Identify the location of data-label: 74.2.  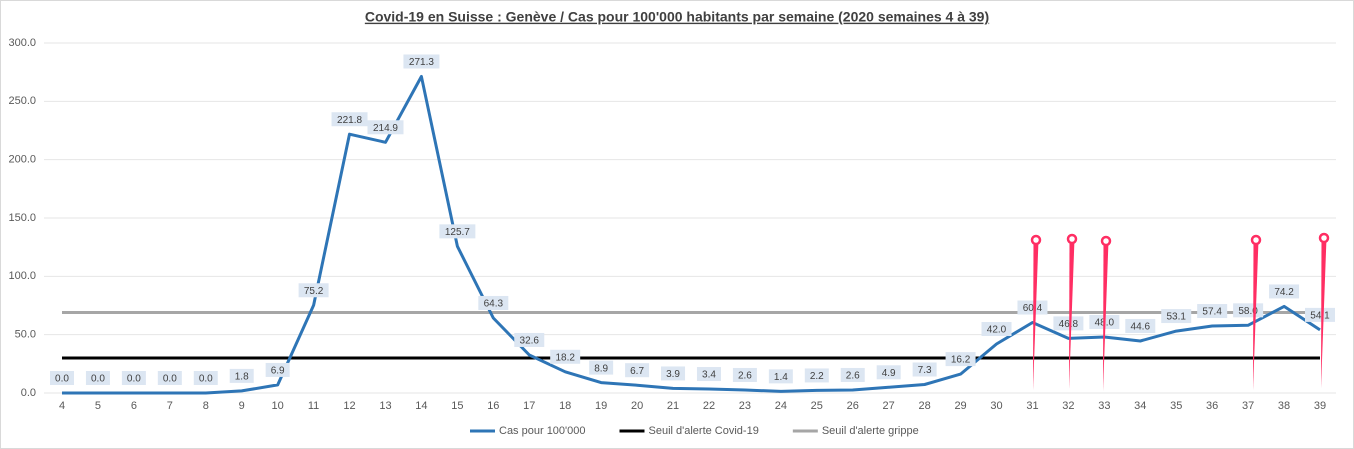
(1284, 292).